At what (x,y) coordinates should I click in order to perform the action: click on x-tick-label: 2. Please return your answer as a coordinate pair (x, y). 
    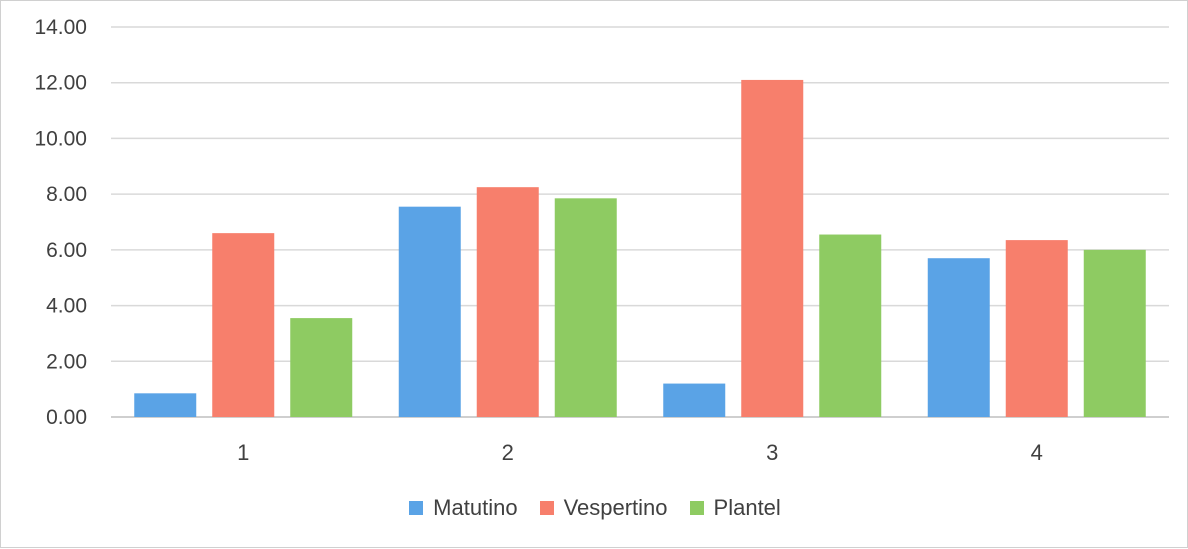
    Looking at the image, I should click on (508, 452).